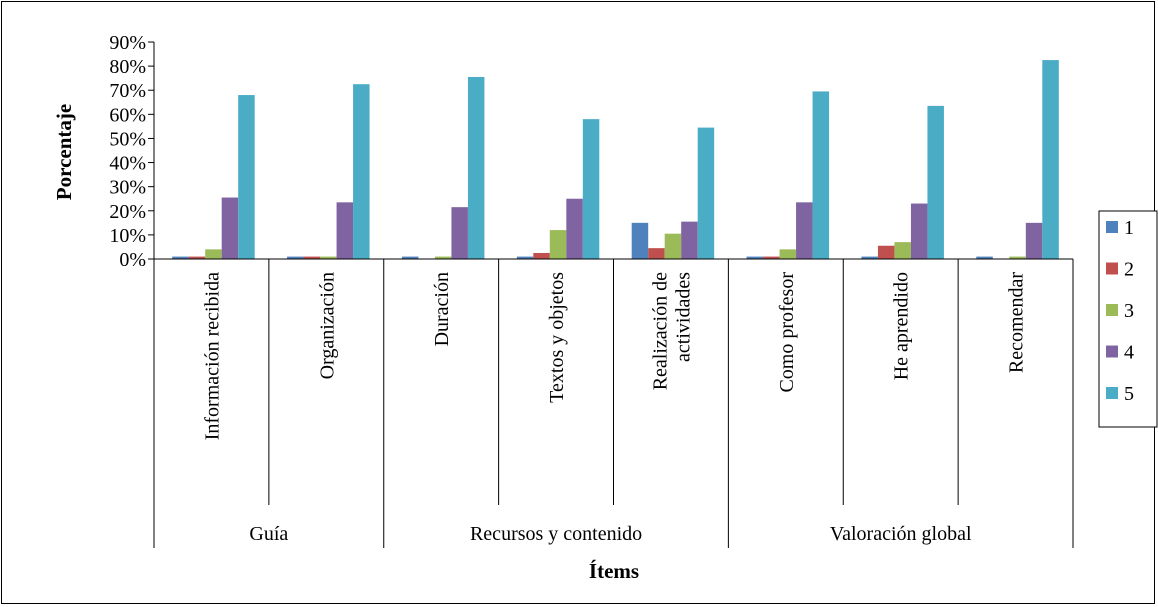 The image size is (1158, 607). I want to click on x-tick-label-line: Textos y objetos, so click(557, 337).